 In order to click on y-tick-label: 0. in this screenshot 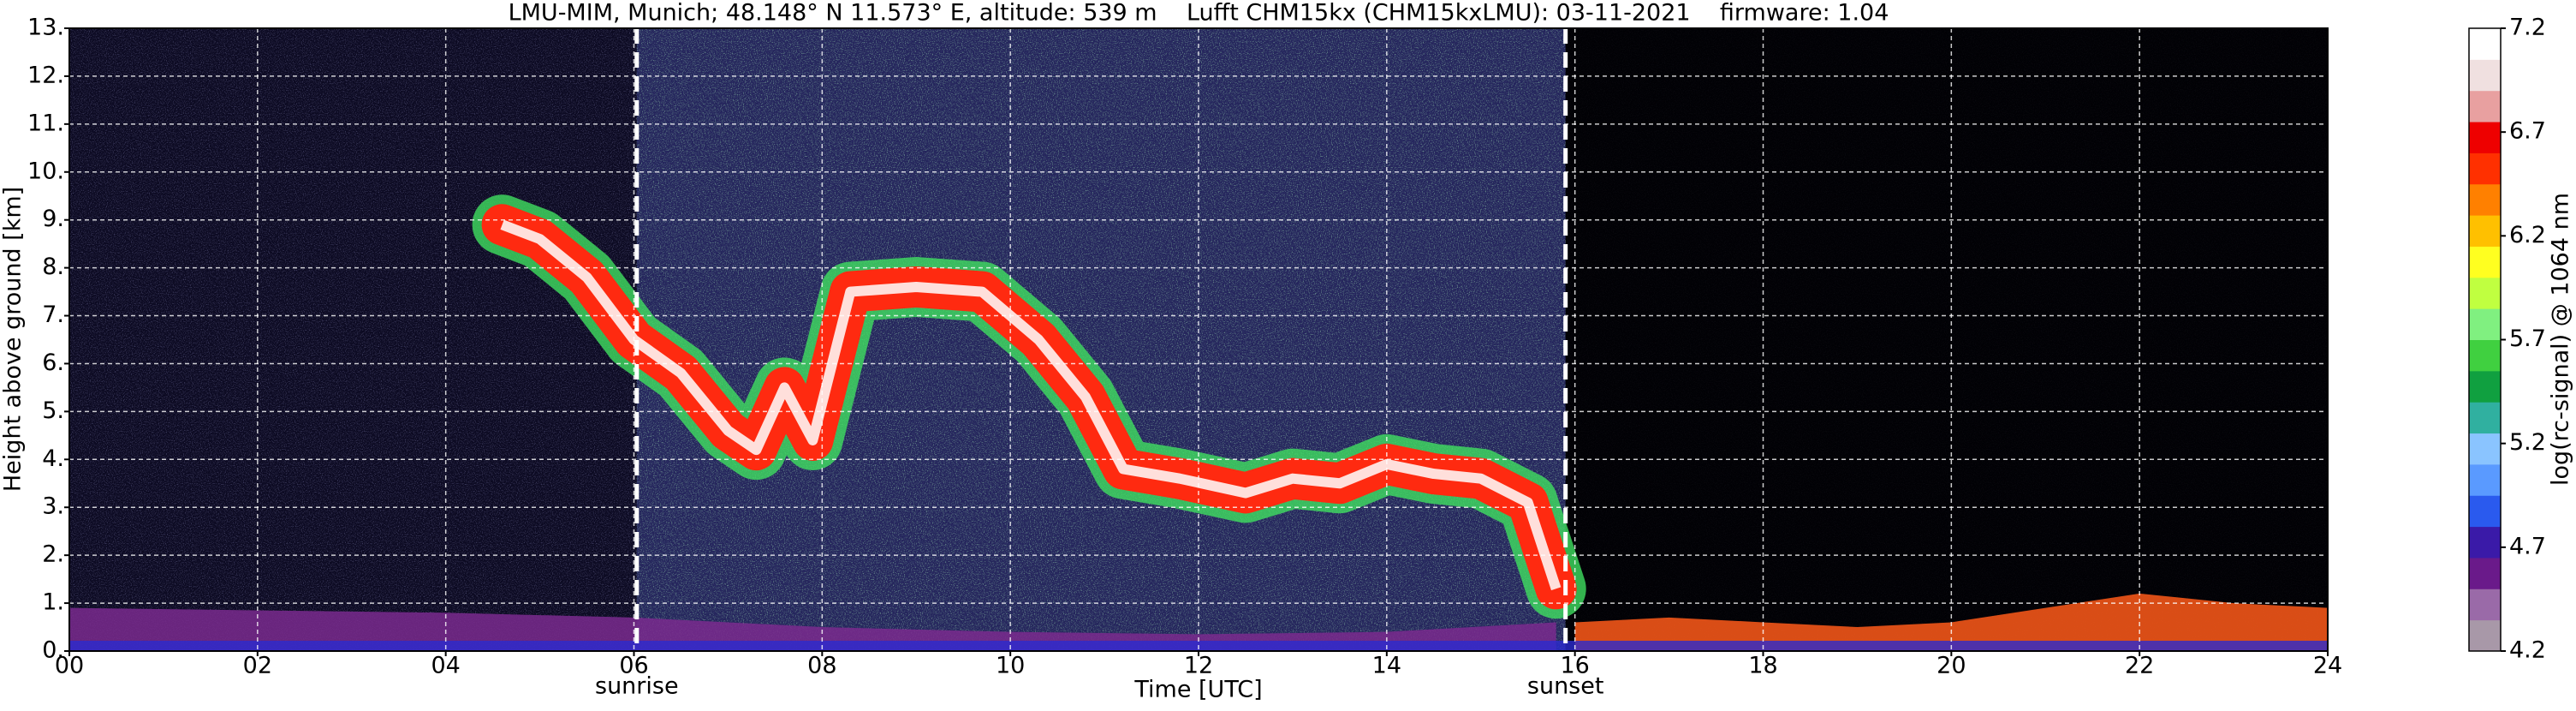, I will do `click(53, 650)`.